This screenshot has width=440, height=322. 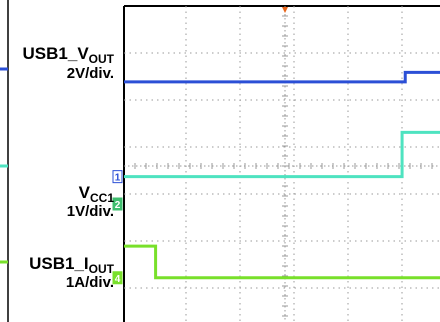 I want to click on channel-marker-1: 1, so click(x=117, y=177).